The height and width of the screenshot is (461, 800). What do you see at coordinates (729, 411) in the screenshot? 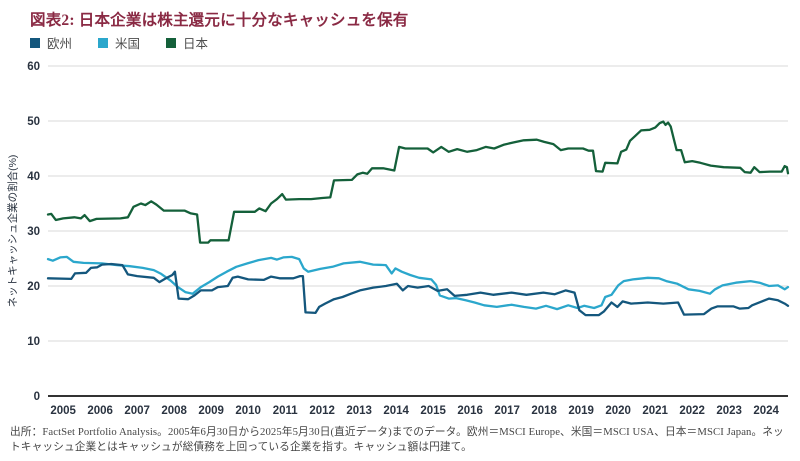
I see `x-tick-label: 2023` at bounding box center [729, 411].